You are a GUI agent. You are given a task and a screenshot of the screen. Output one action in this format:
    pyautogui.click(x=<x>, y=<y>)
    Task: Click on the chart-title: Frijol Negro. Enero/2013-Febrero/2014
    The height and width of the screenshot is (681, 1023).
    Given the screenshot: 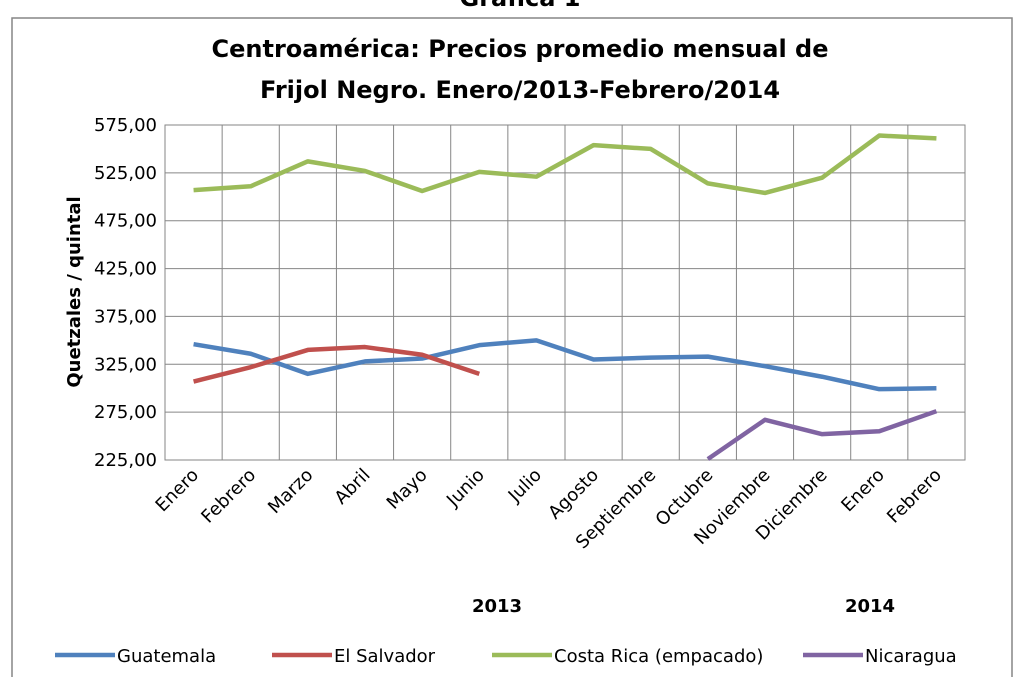 What is the action you would take?
    pyautogui.click(x=520, y=90)
    